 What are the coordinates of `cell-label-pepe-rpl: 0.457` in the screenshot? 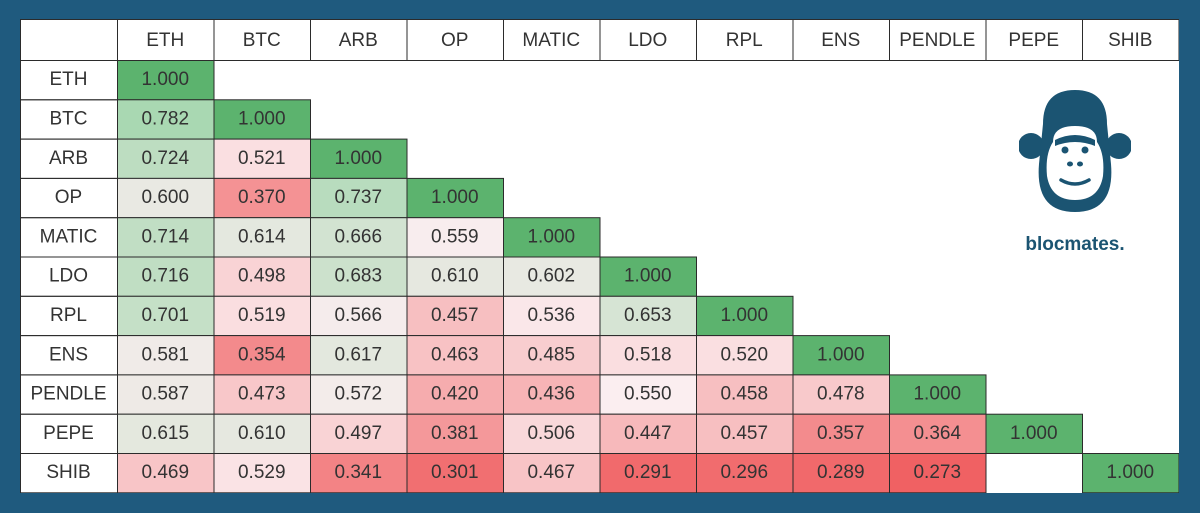 It's located at (744, 433).